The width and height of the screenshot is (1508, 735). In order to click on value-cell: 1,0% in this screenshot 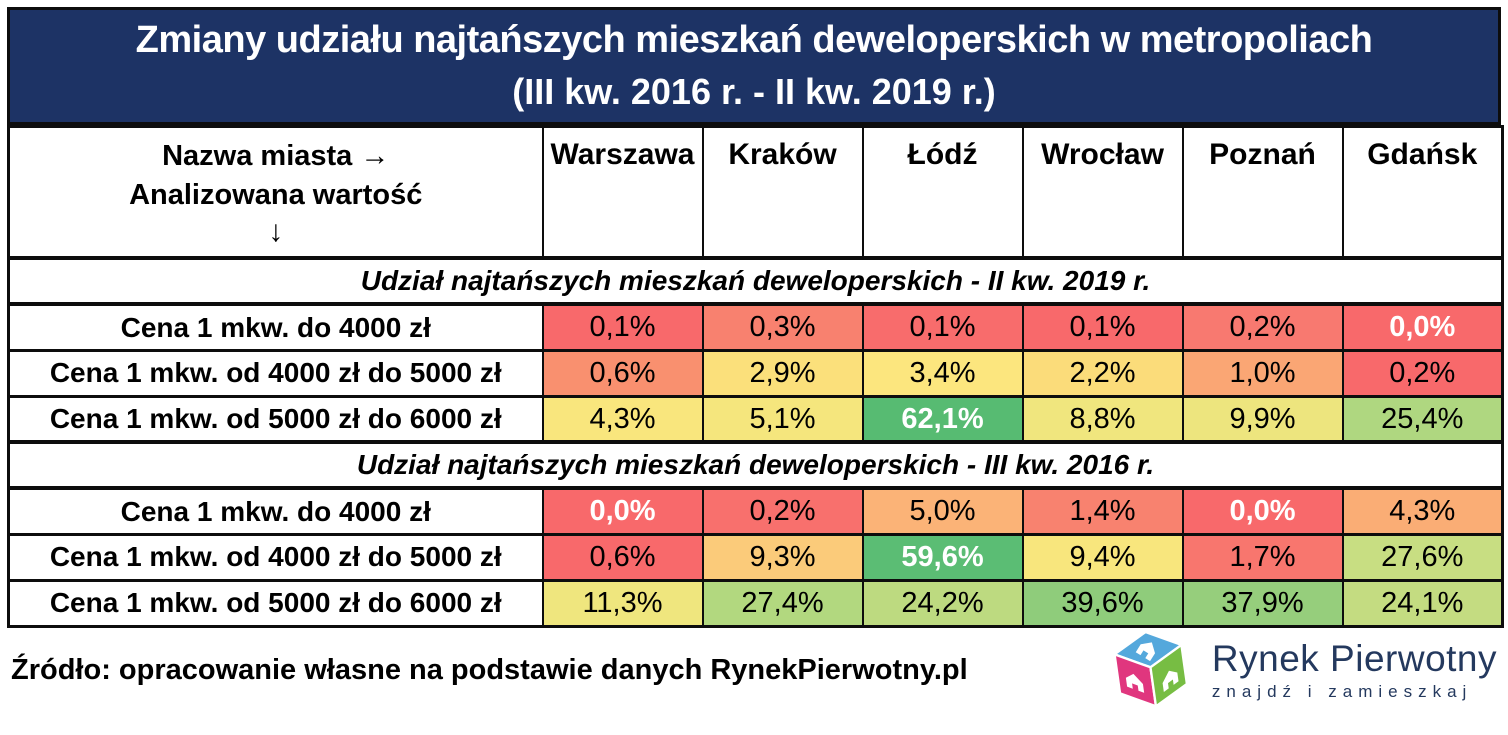, I will do `click(1262, 373)`.